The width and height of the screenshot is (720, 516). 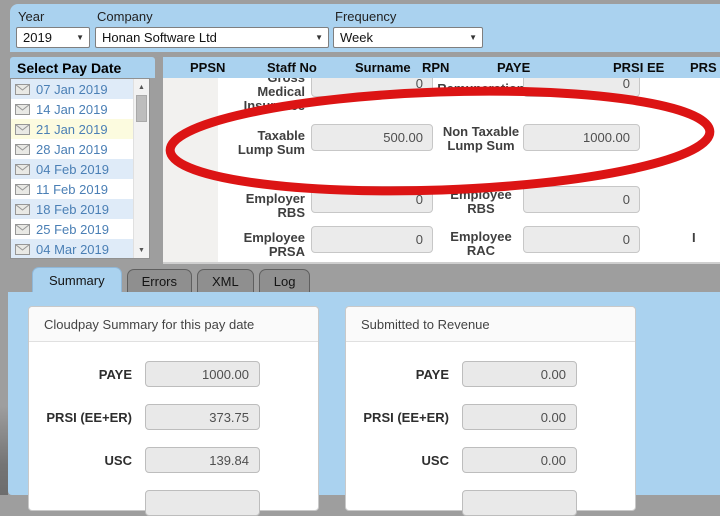 I want to click on summary-row-value: 1000.00, so click(x=225, y=374).